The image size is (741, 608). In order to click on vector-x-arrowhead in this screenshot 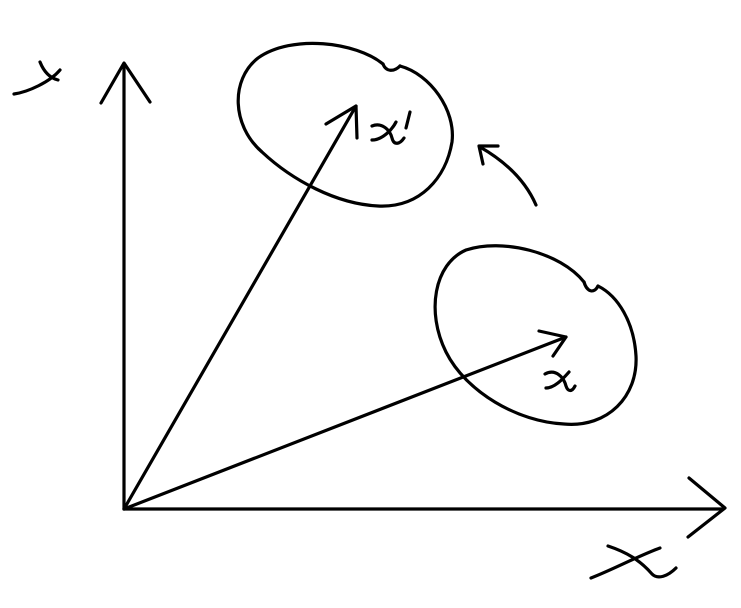, I will do `click(552, 343)`.